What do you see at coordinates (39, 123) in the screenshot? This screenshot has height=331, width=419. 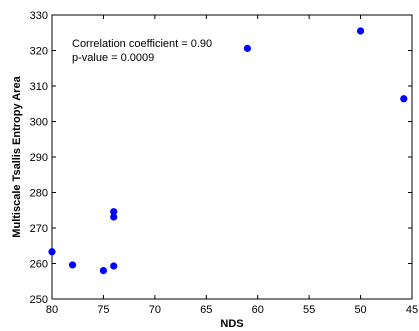 I see `y-tick-label: 300` at bounding box center [39, 123].